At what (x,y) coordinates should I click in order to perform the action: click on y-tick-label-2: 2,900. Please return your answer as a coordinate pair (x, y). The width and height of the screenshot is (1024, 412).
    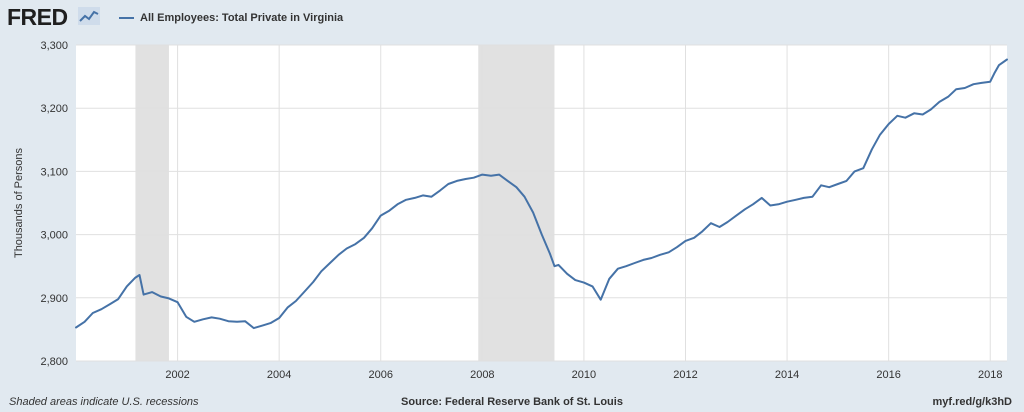
    Looking at the image, I should click on (54, 299).